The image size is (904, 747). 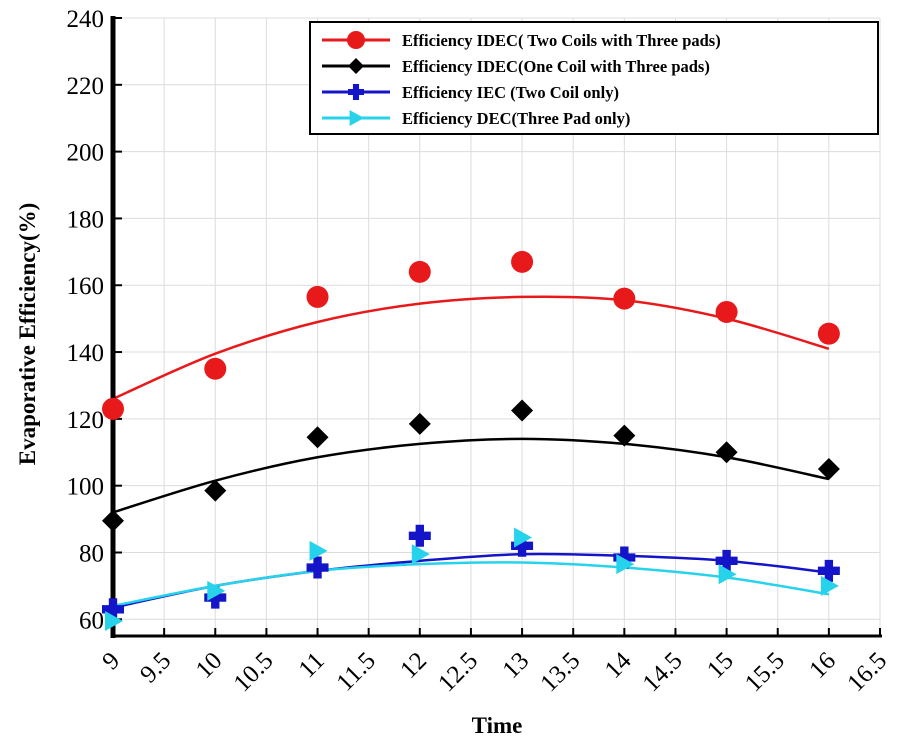 I want to click on y-tick-label: 240, so click(x=86, y=19).